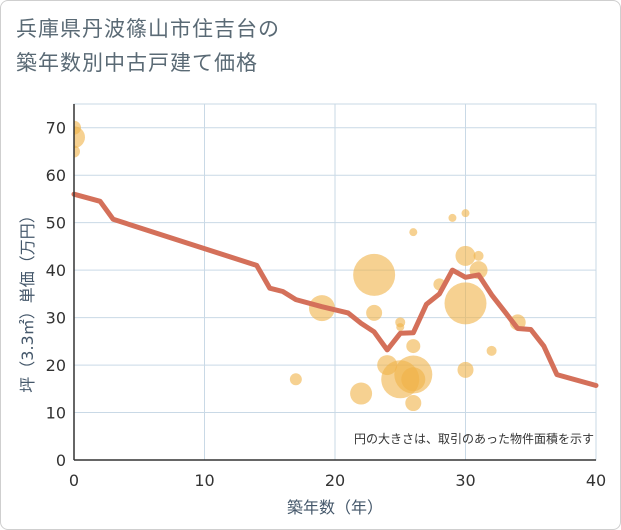 This screenshot has height=530, width=621. Describe the element at coordinates (56, 365) in the screenshot. I see `y-tick-label: 20` at that location.